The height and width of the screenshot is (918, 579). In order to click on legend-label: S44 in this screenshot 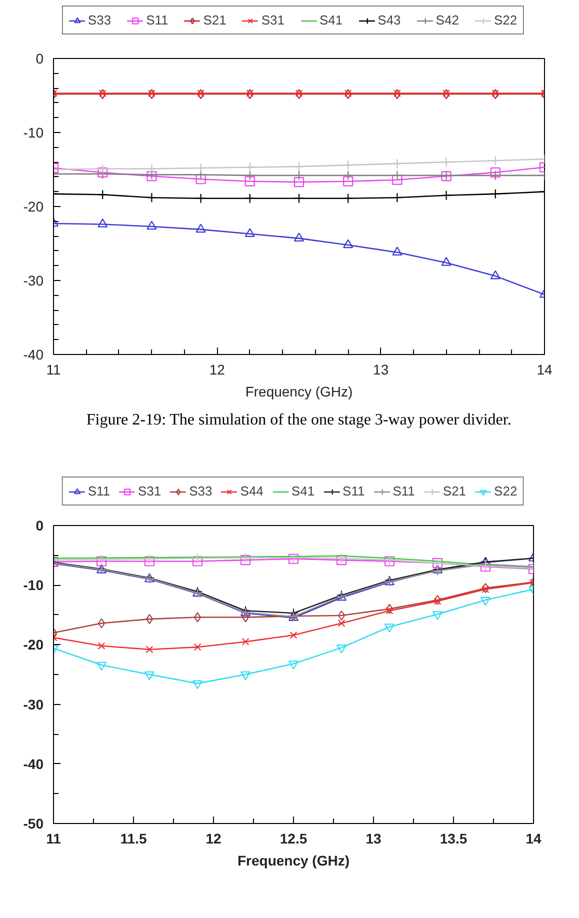, I will do `click(252, 491)`.